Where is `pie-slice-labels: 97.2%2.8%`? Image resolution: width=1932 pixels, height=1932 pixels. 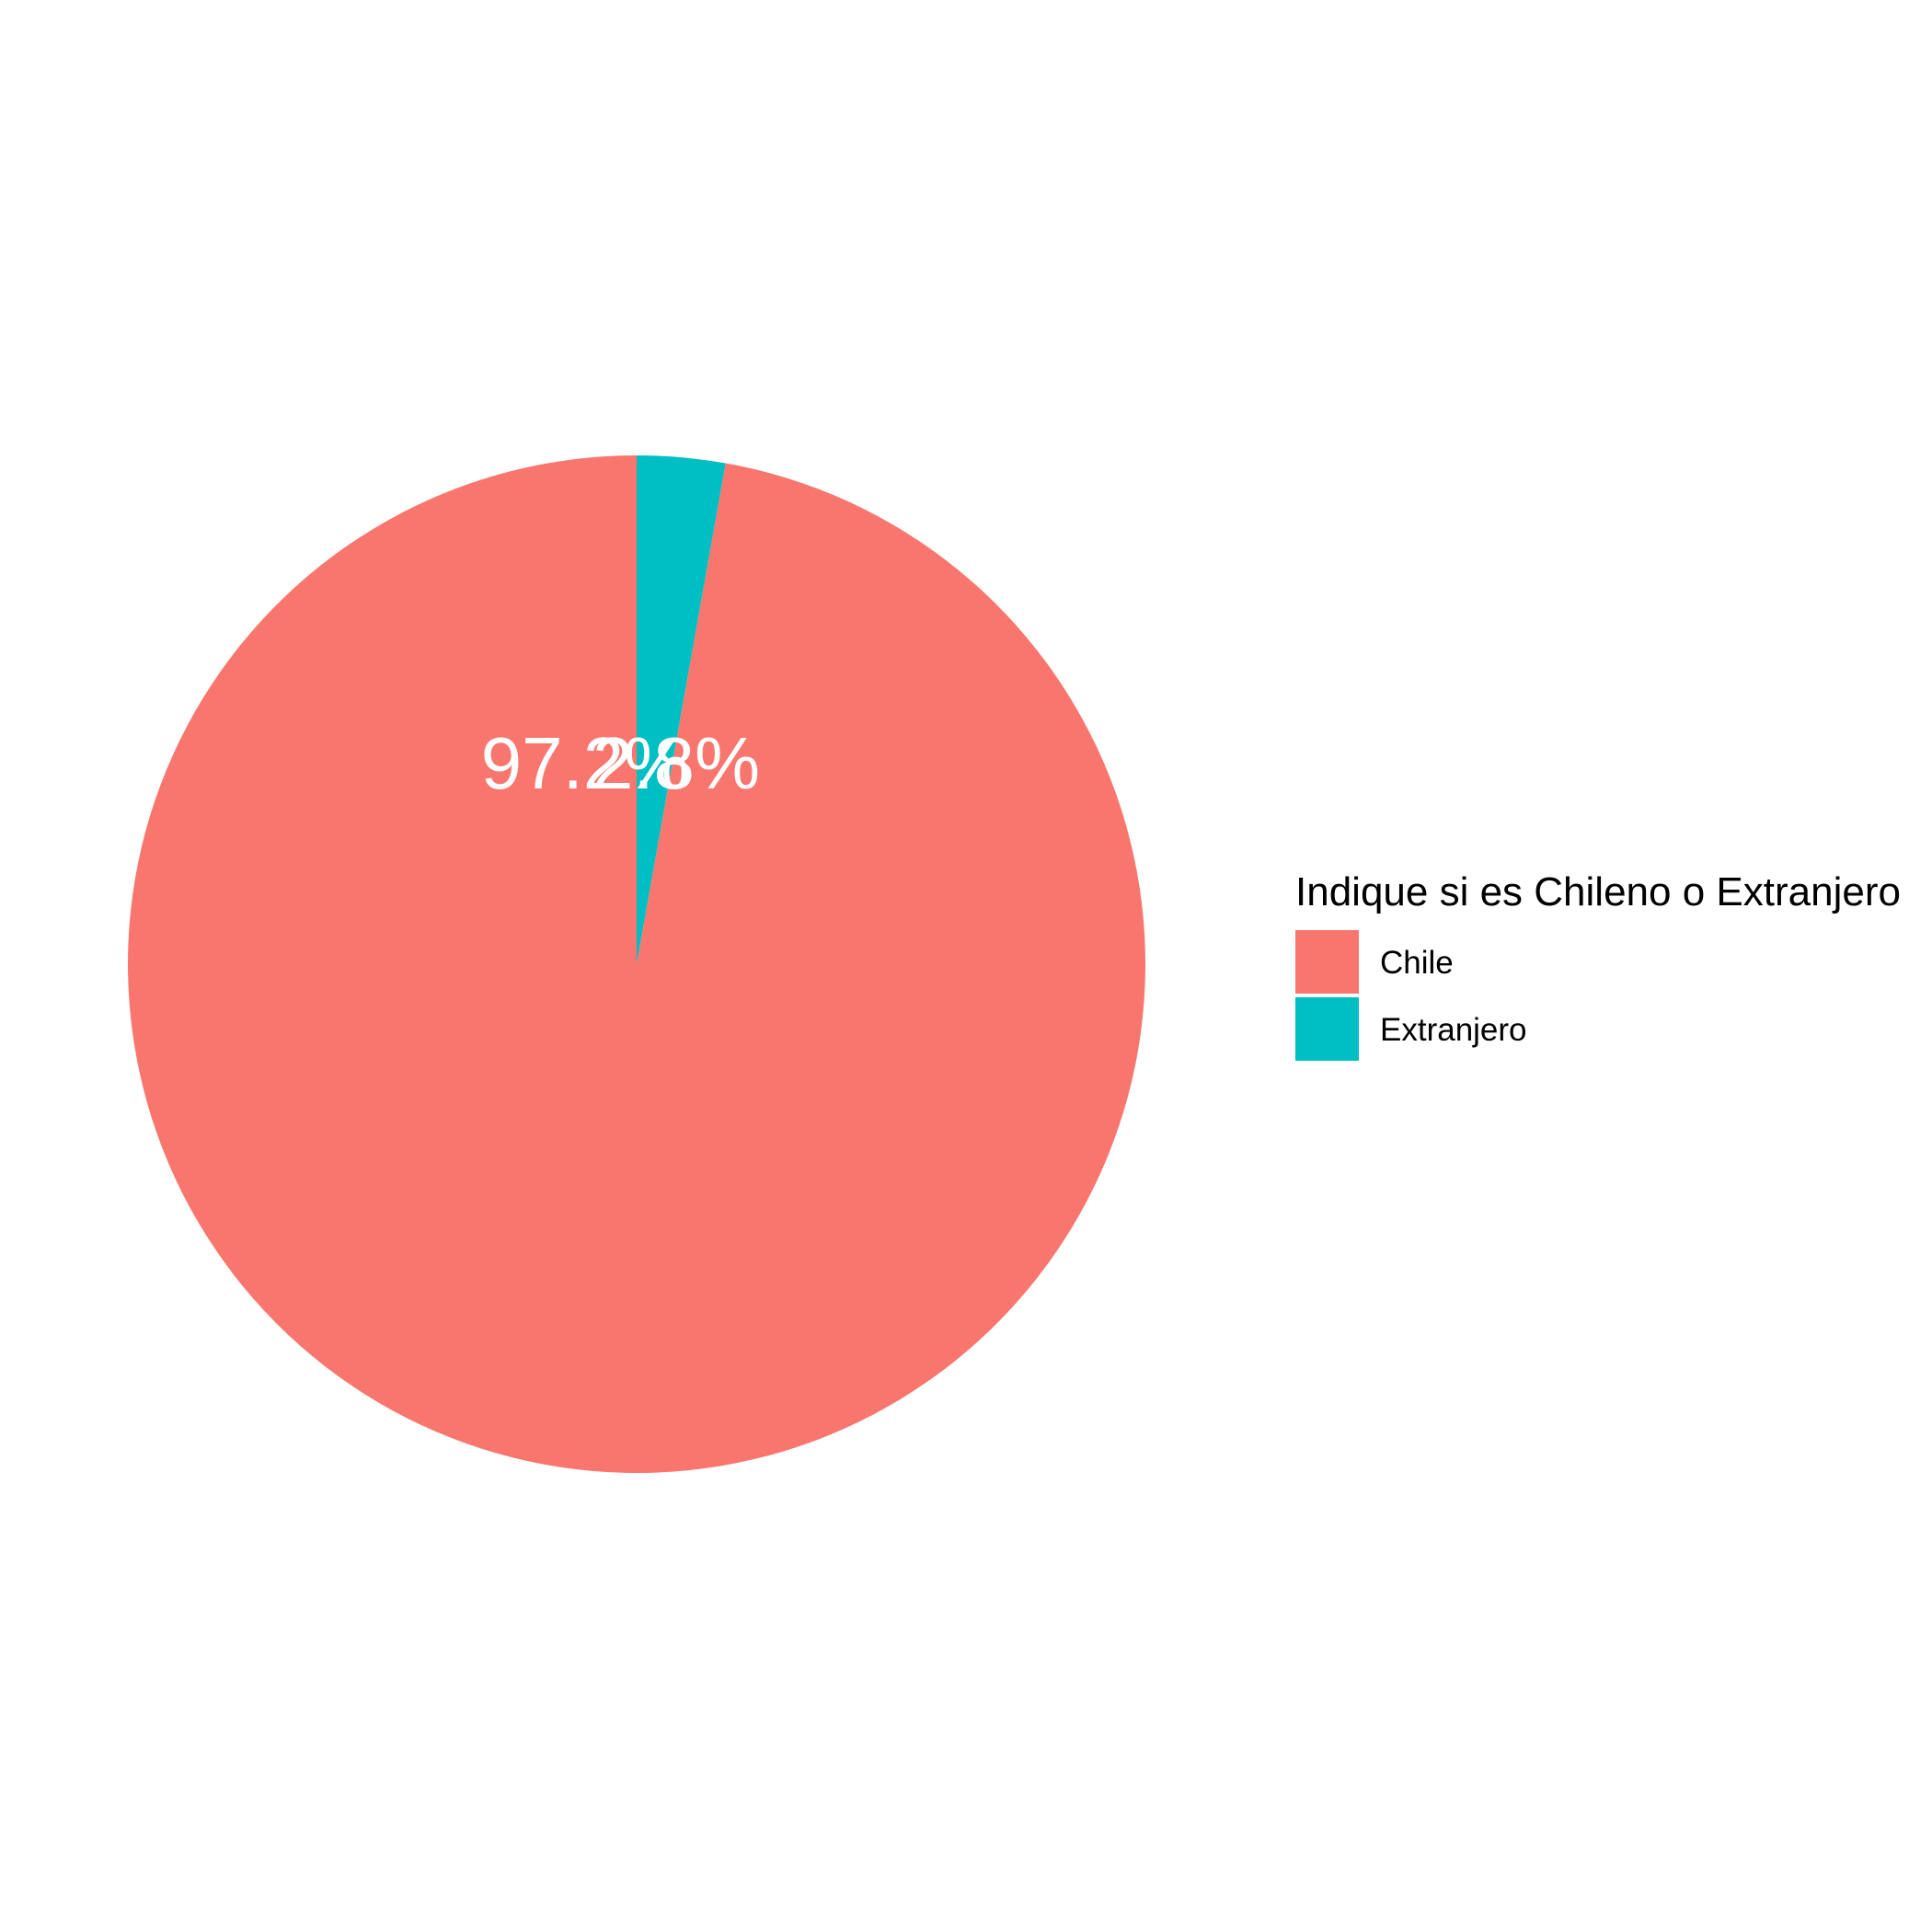
pie-slice-labels: 97.2%2.8% is located at coordinates (621, 763).